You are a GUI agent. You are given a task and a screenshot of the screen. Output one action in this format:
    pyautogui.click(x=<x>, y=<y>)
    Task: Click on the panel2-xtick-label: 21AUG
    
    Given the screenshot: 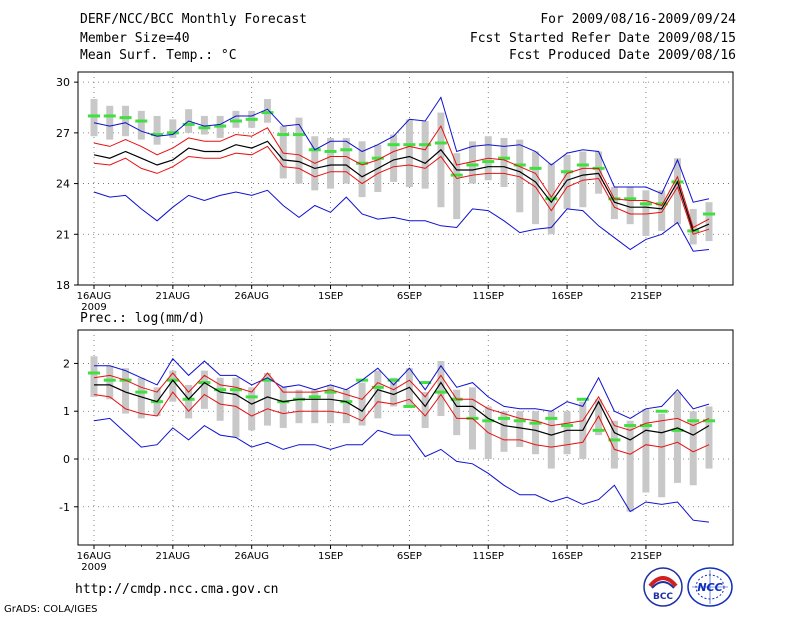 What is the action you would take?
    pyautogui.click(x=173, y=556)
    